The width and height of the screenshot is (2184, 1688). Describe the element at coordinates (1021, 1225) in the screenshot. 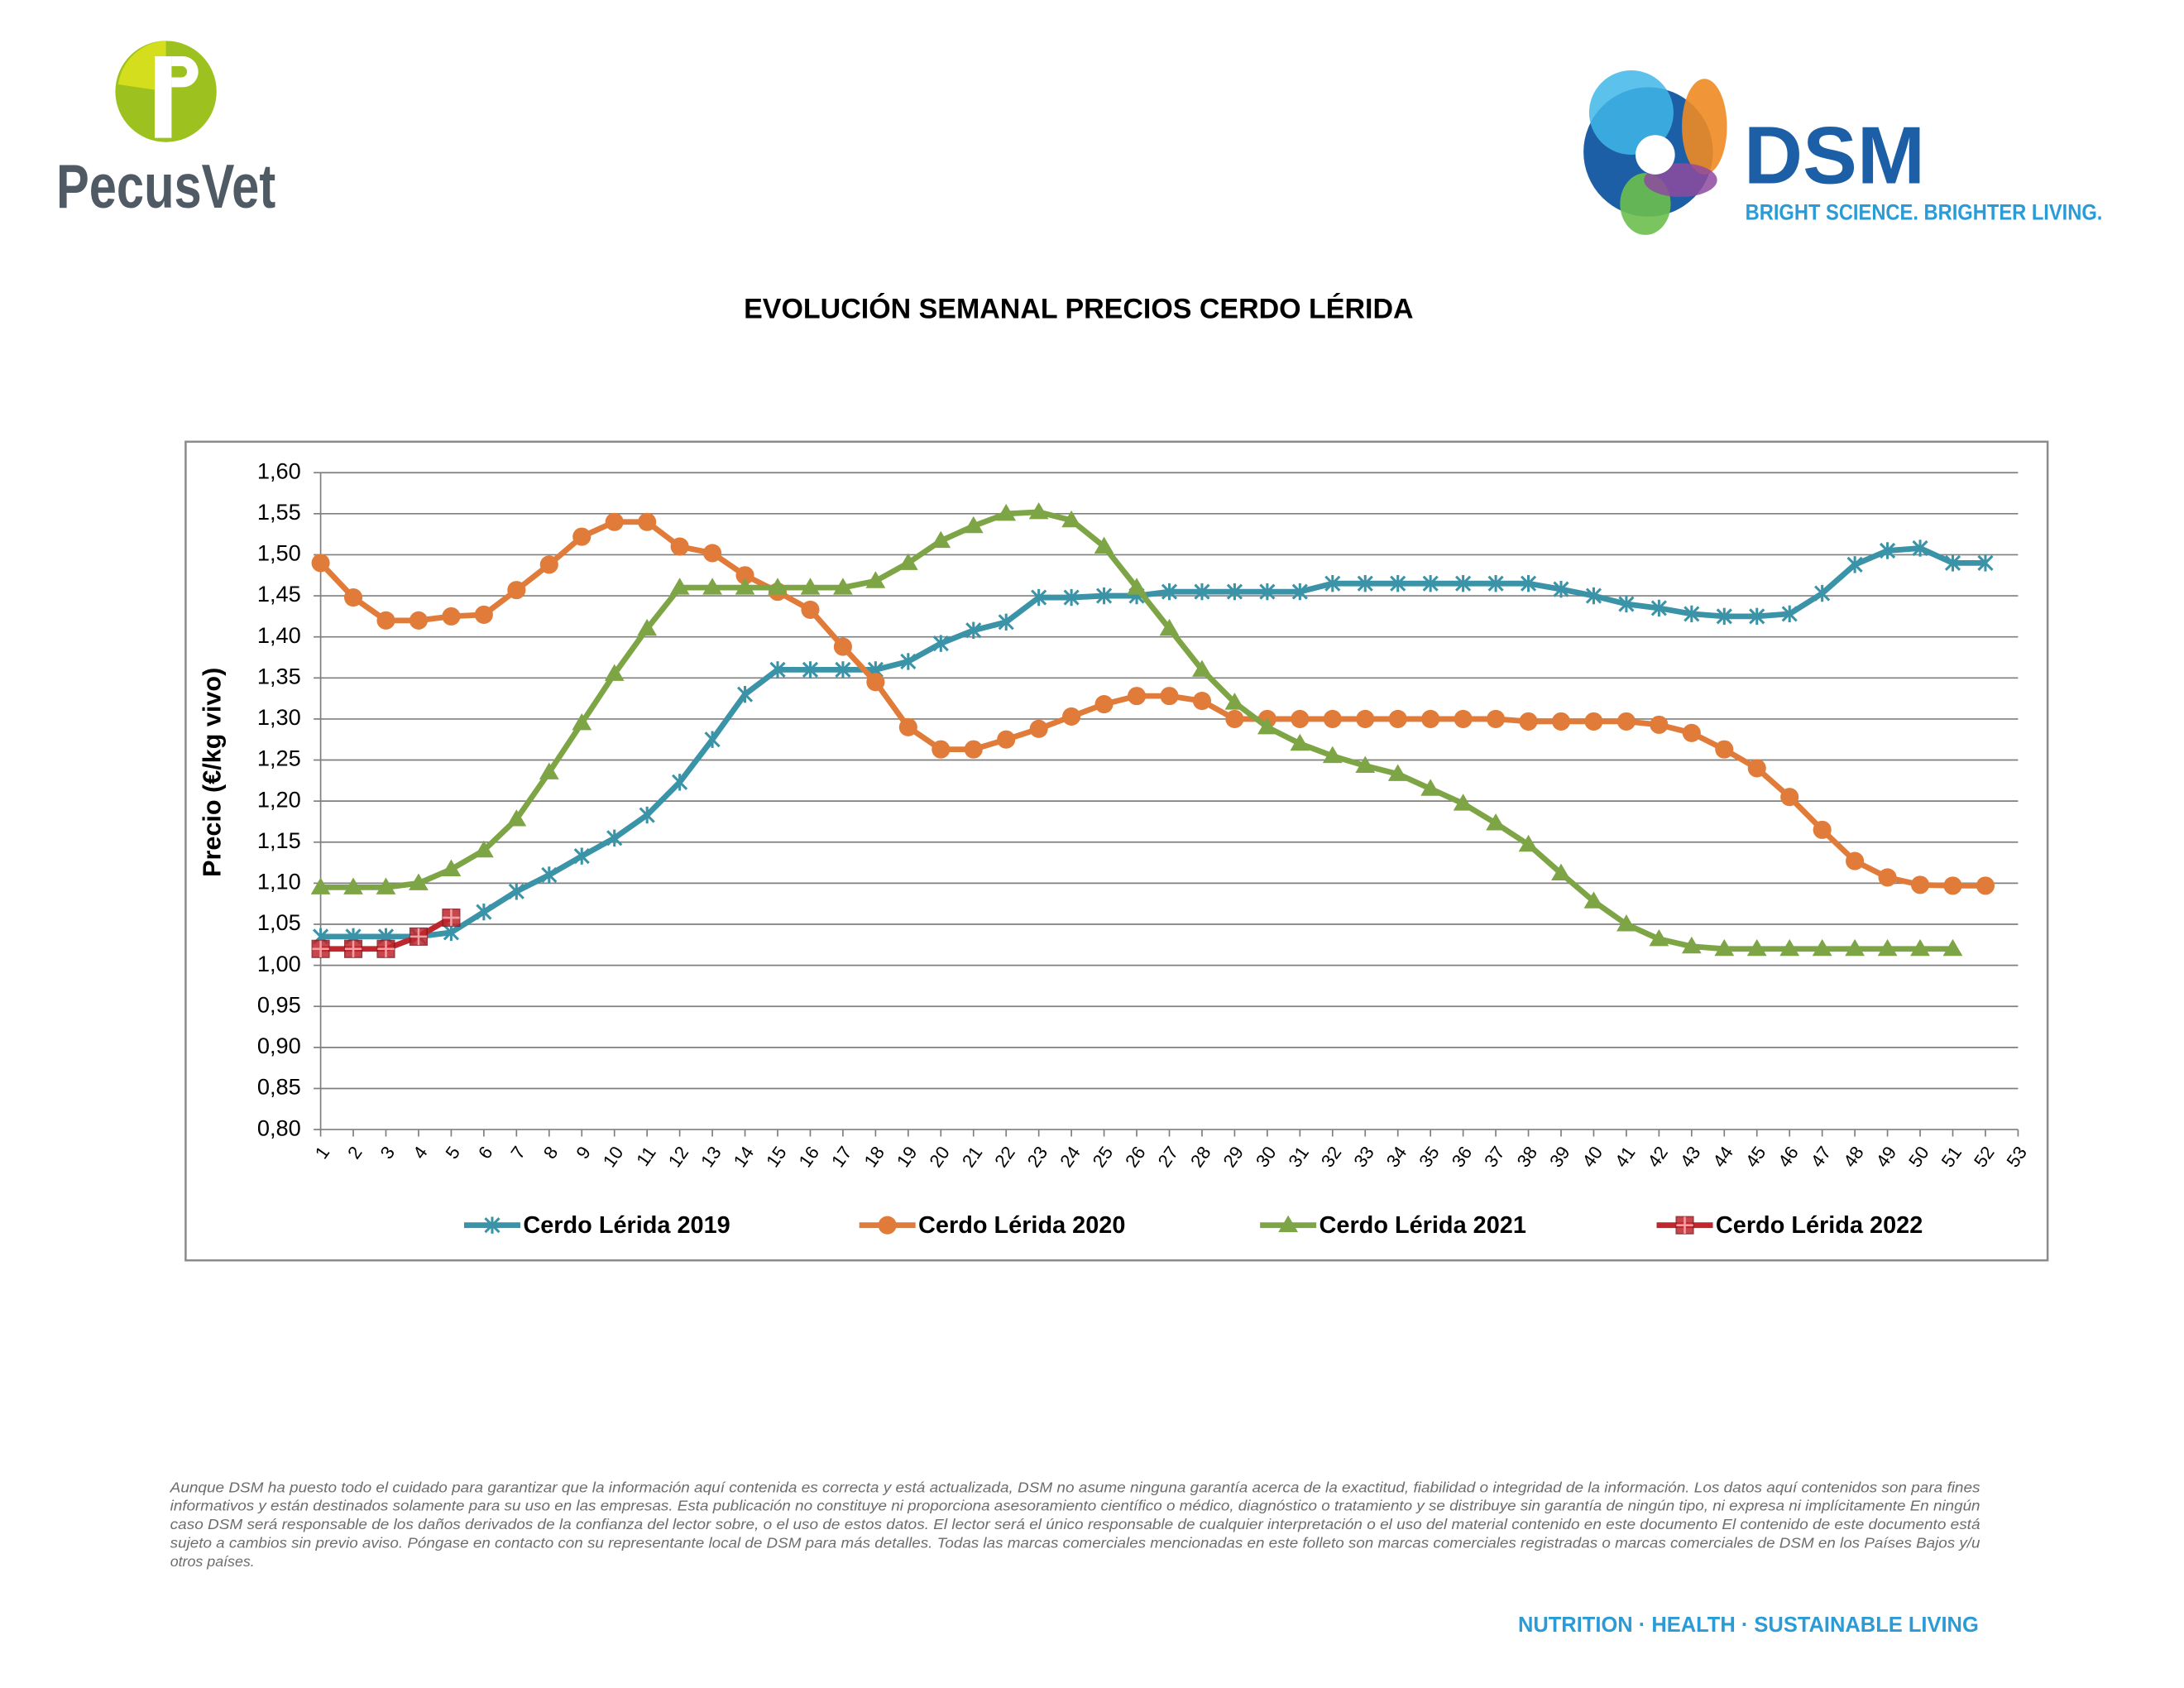

I see `legend-label: Cerdo Lérida 2020` at that location.